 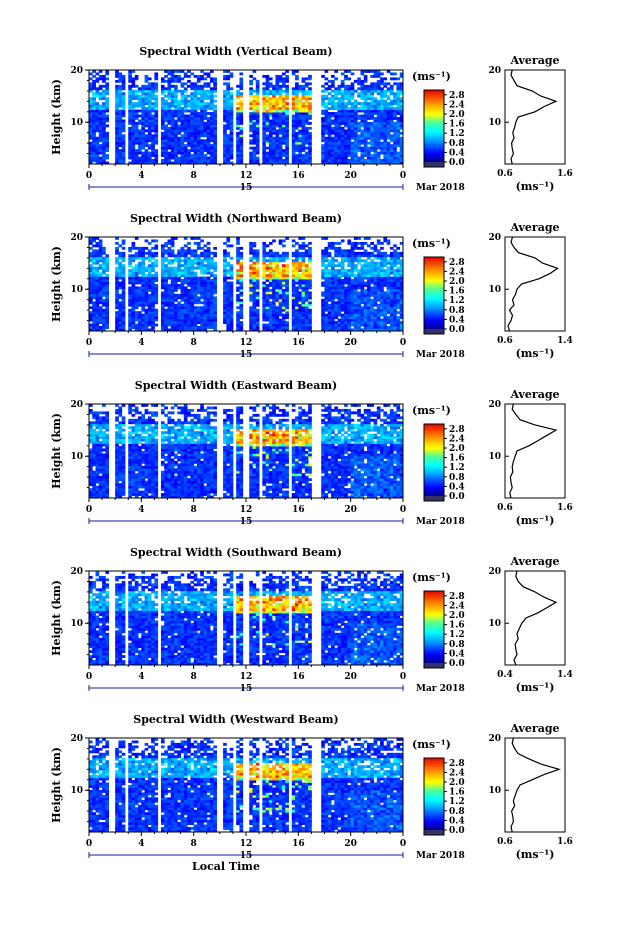 I want to click on colorbar-swatch, so click(x=434, y=136).